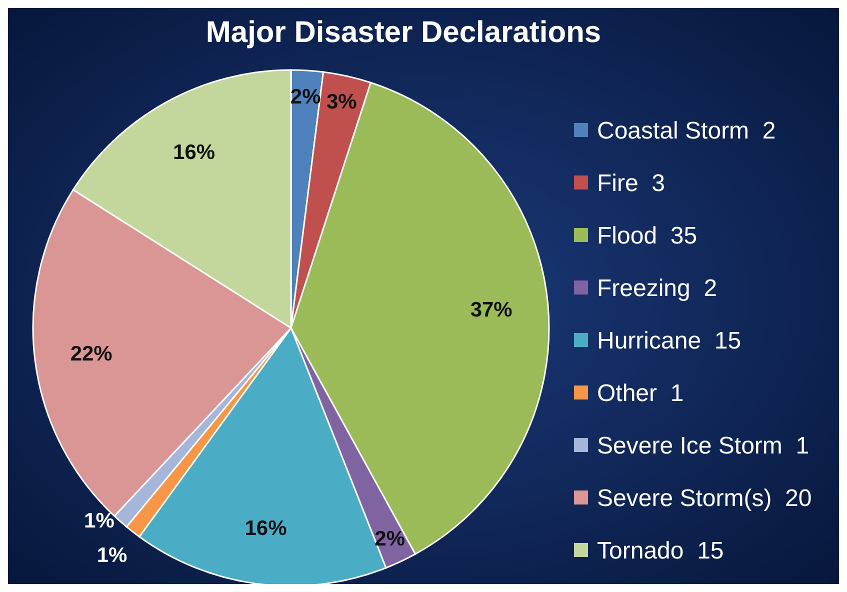 The width and height of the screenshot is (847, 592). Describe the element at coordinates (342, 102) in the screenshot. I see `data-label: 3%` at that location.